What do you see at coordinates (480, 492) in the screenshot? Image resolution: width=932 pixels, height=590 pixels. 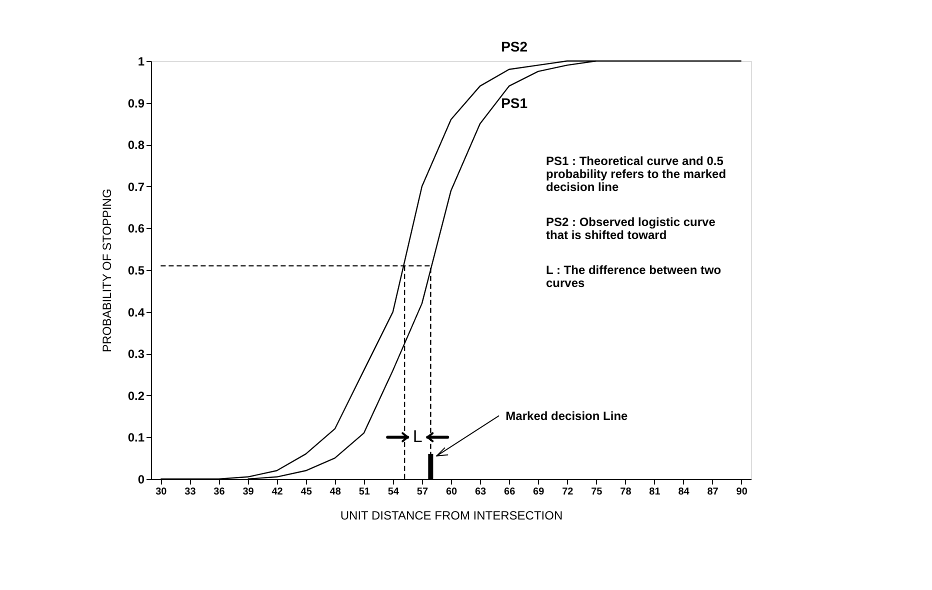 I see `x-tick-label: 63` at bounding box center [480, 492].